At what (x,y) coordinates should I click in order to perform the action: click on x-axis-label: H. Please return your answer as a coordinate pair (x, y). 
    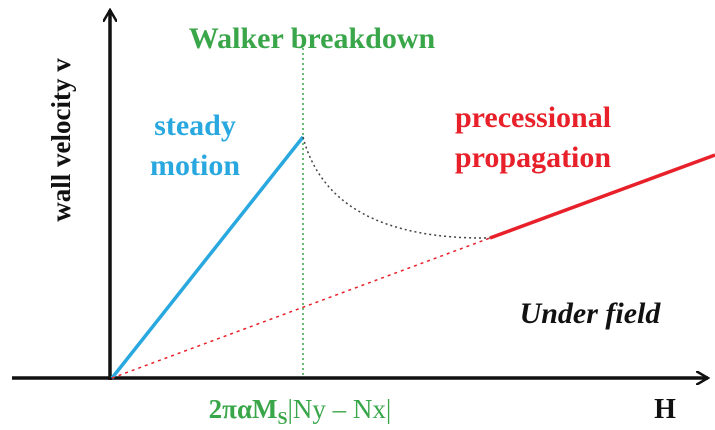
    Looking at the image, I should click on (665, 409).